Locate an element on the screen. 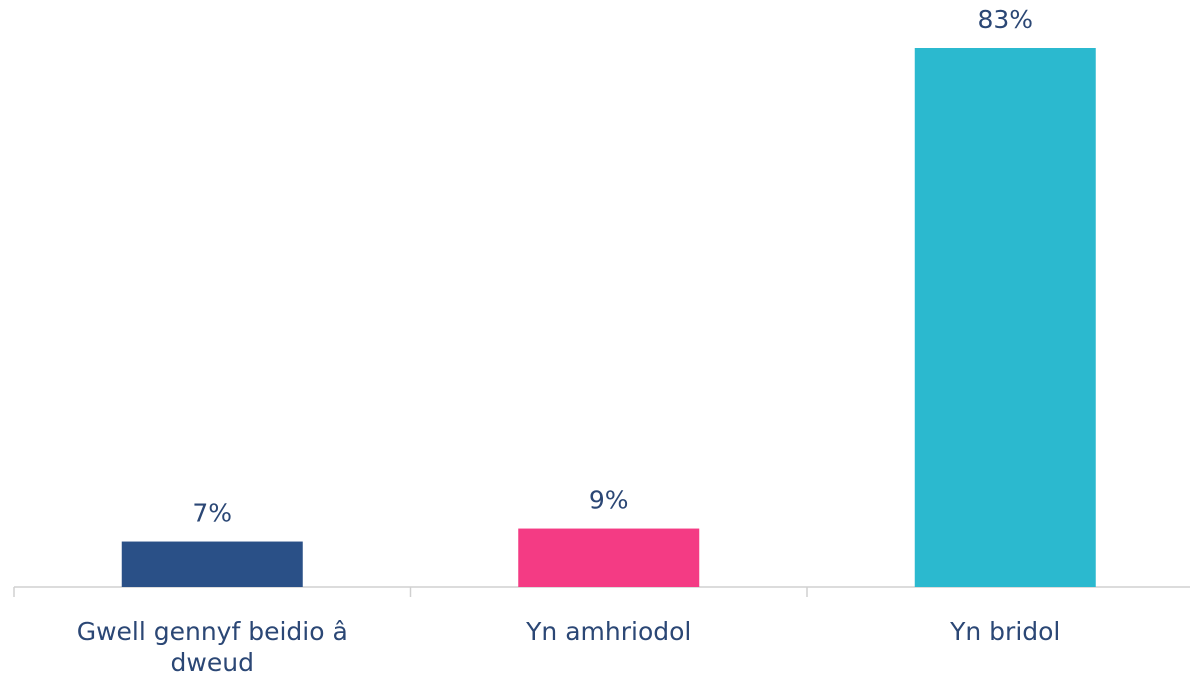 This screenshot has height=680, width=1190. label-line: dweud is located at coordinates (212, 662).